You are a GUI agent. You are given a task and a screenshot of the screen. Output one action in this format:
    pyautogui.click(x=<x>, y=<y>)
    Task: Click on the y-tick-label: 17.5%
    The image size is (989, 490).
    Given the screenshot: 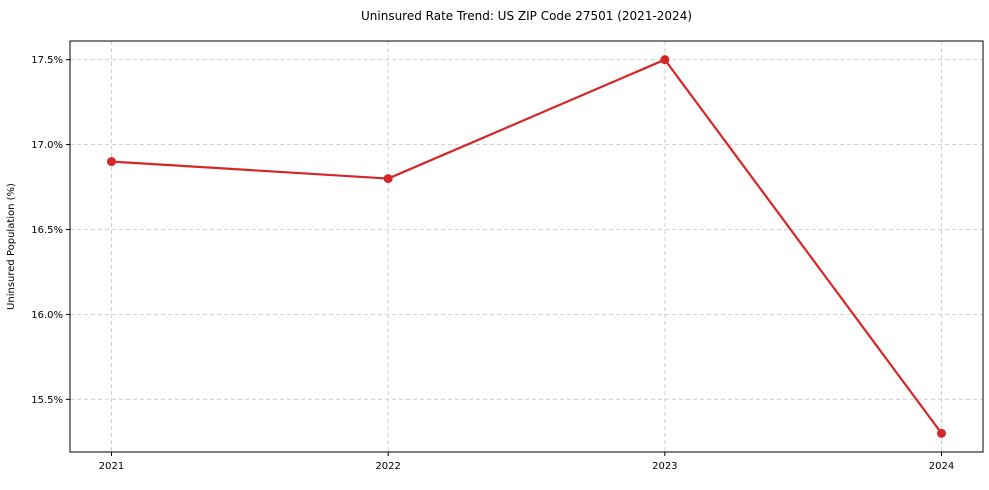 What is the action you would take?
    pyautogui.click(x=47, y=60)
    